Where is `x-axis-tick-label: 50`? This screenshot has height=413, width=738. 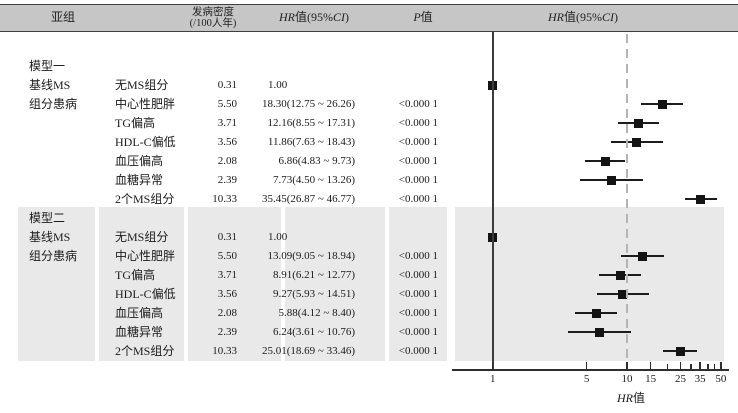
x-axis-tick-label: 50 is located at coordinates (721, 379).